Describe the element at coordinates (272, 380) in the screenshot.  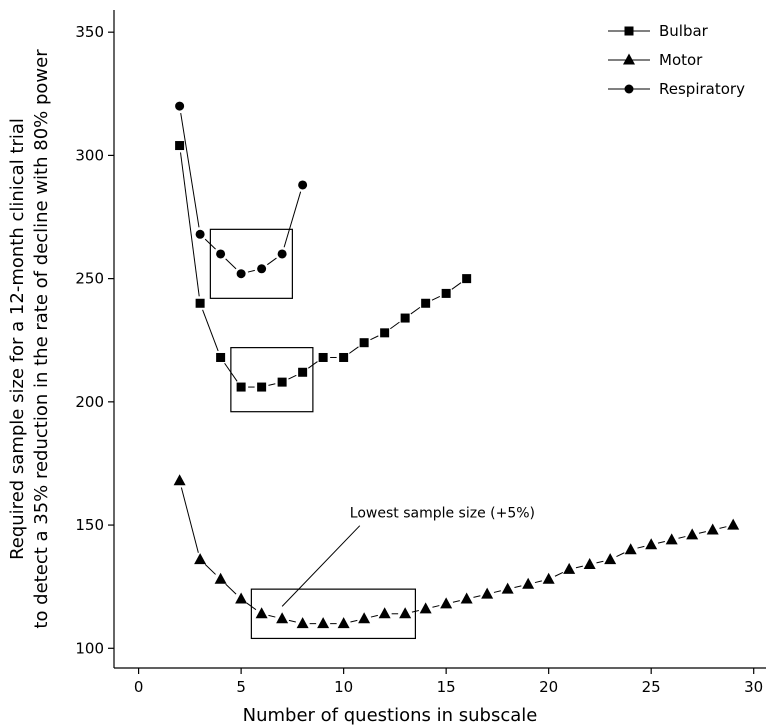
I see `highlight-box-bulbar` at that location.